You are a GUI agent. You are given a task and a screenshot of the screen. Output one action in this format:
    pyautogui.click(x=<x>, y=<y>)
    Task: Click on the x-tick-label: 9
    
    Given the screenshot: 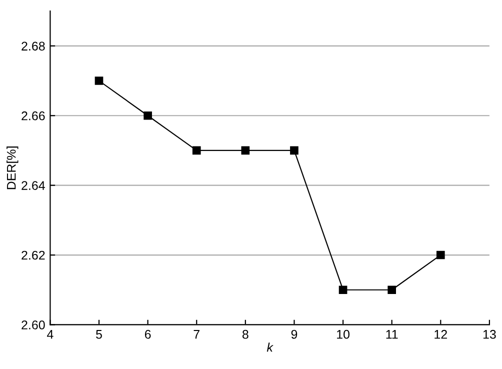 What is the action you would take?
    pyautogui.click(x=294, y=334)
    